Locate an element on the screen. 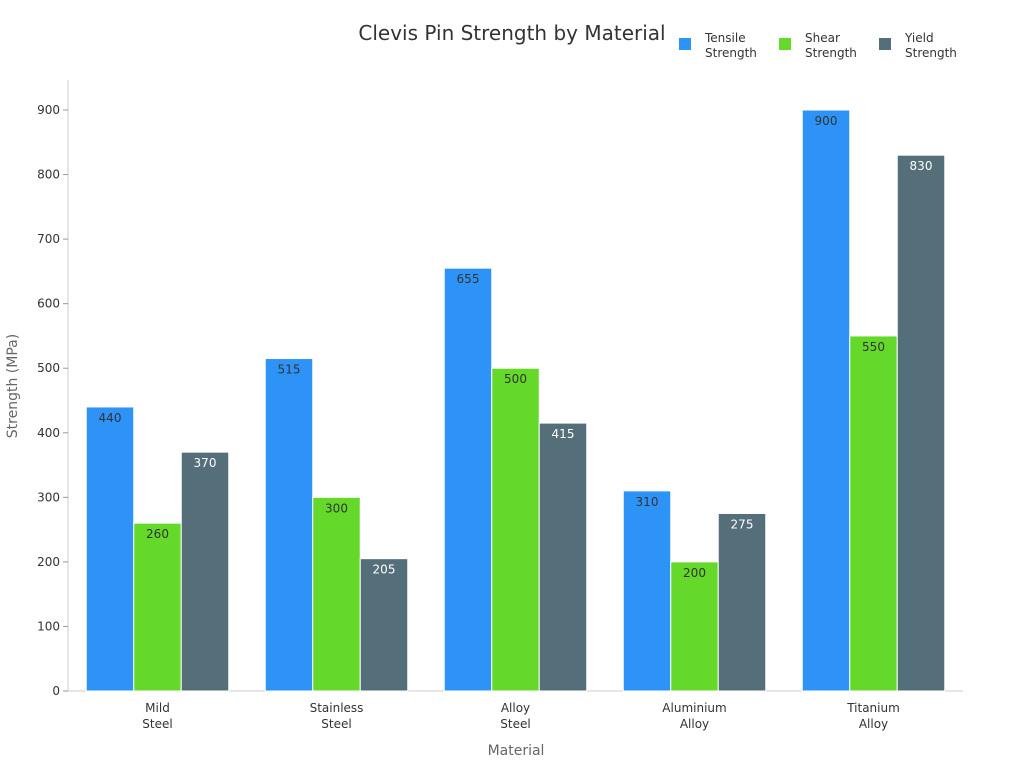 The image size is (1024, 772). bar-value-label: 500 is located at coordinates (515, 379).